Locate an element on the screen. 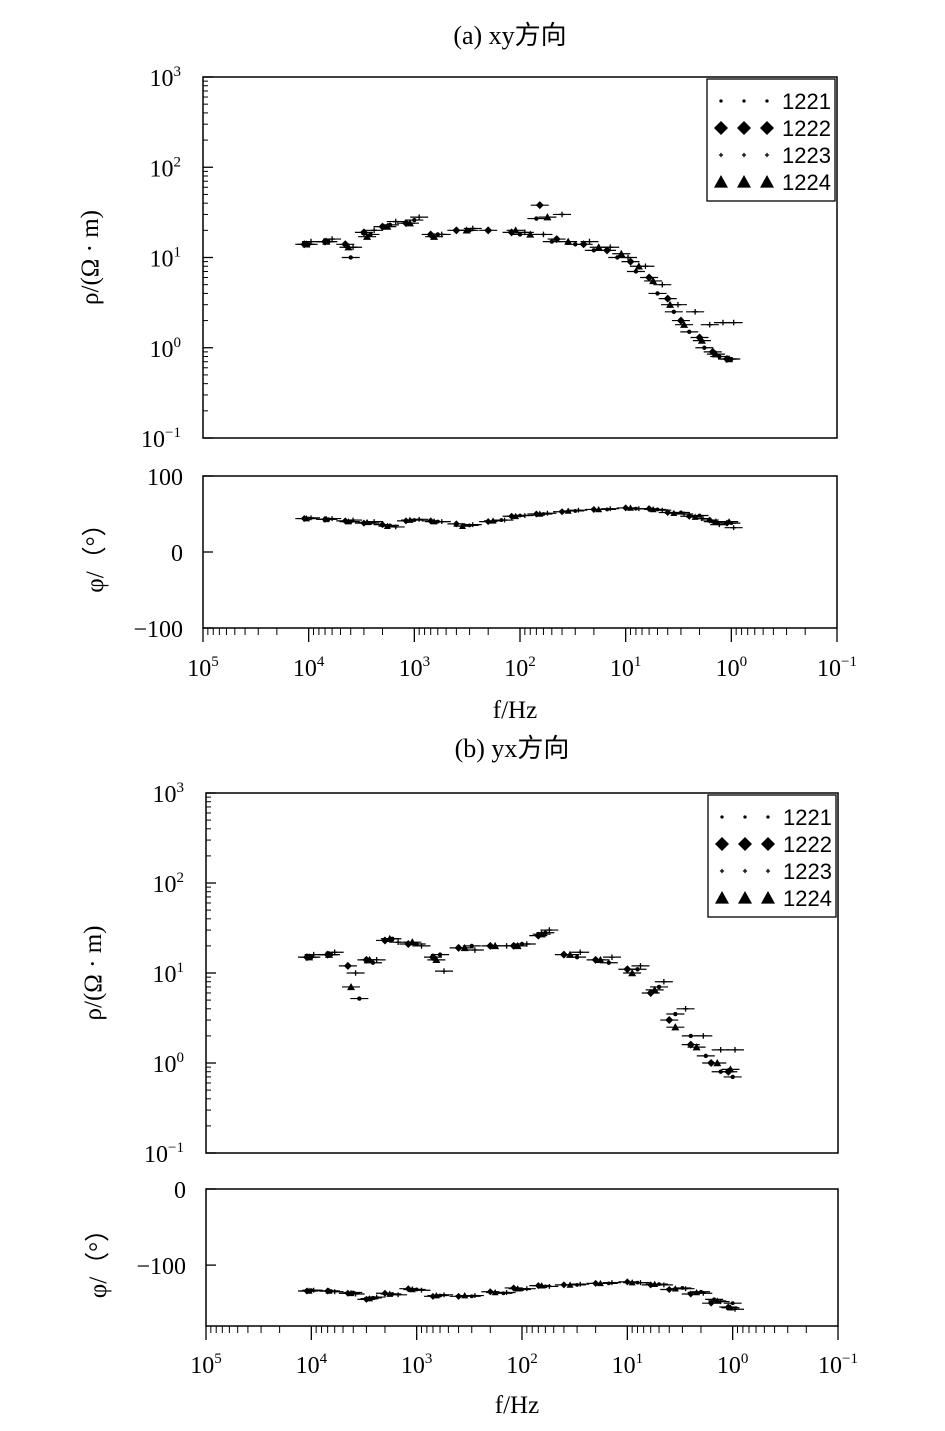 The image size is (945, 1431). rho-tick-label: 10⁻¹ is located at coordinates (161, 439).